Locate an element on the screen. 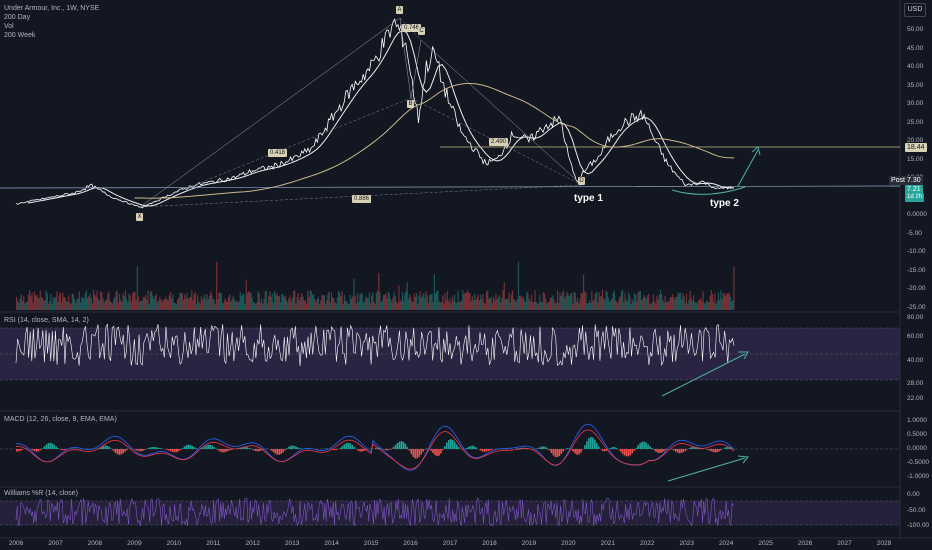 This screenshot has width=932, height=550. currency-button: USD is located at coordinates (915, 10).